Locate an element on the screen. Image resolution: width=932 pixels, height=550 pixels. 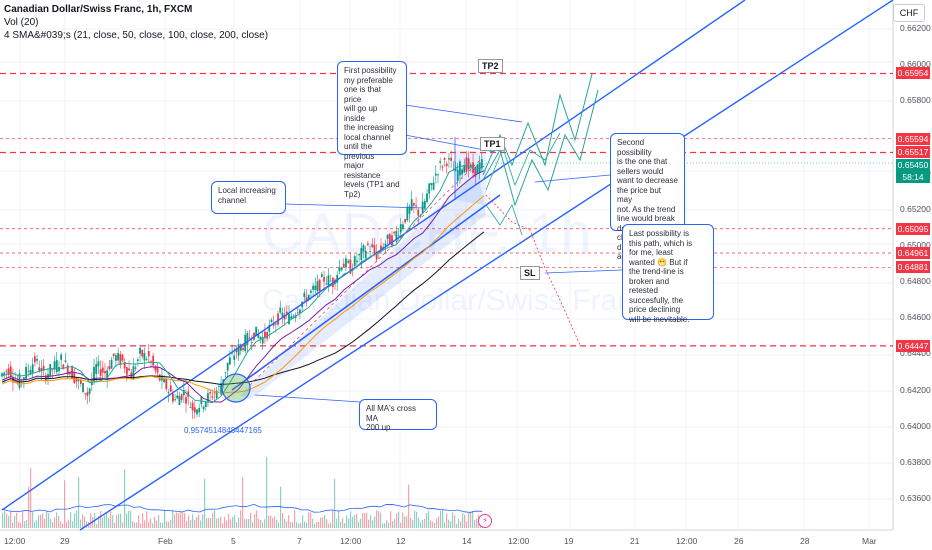
local-channel-fill is located at coordinates (363, 285).